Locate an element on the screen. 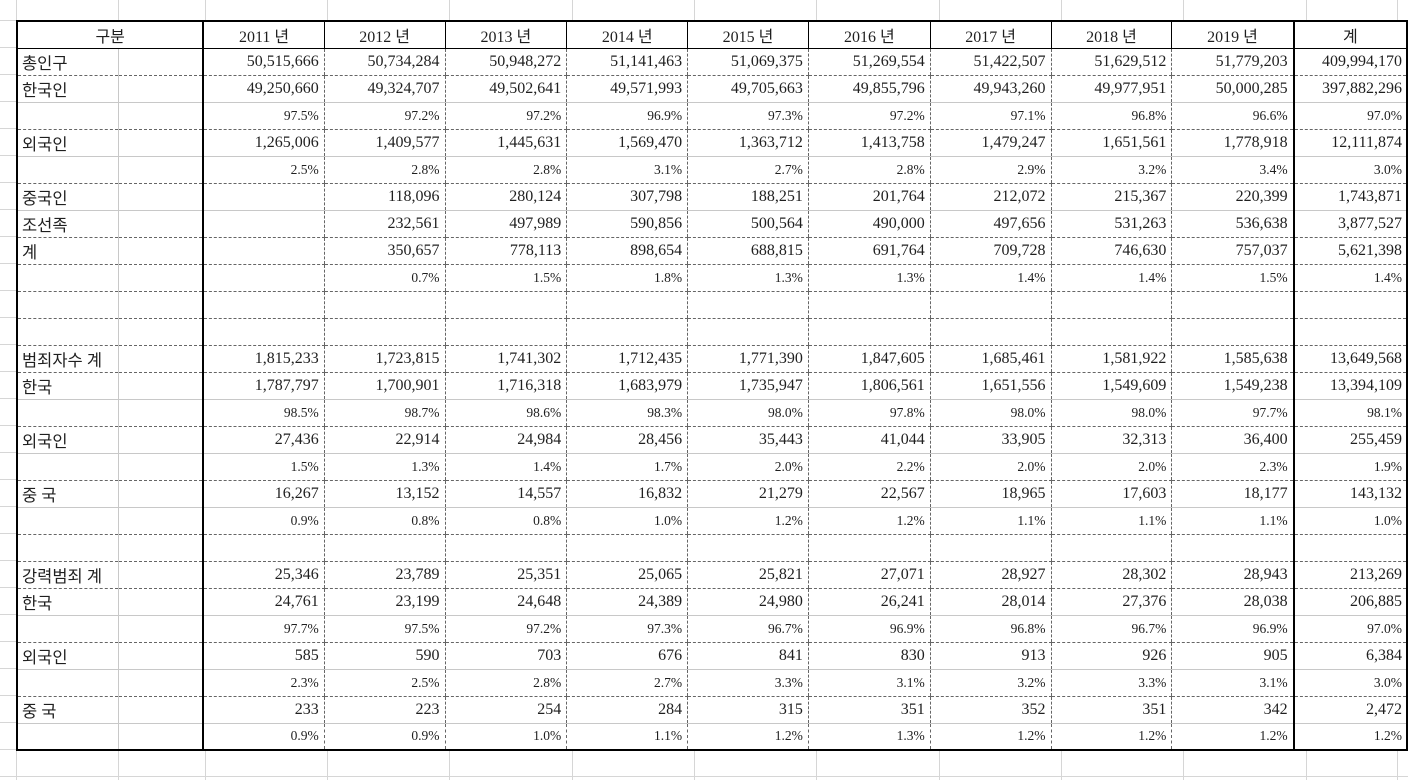  value-cell: 97.3% is located at coordinates (748, 116).